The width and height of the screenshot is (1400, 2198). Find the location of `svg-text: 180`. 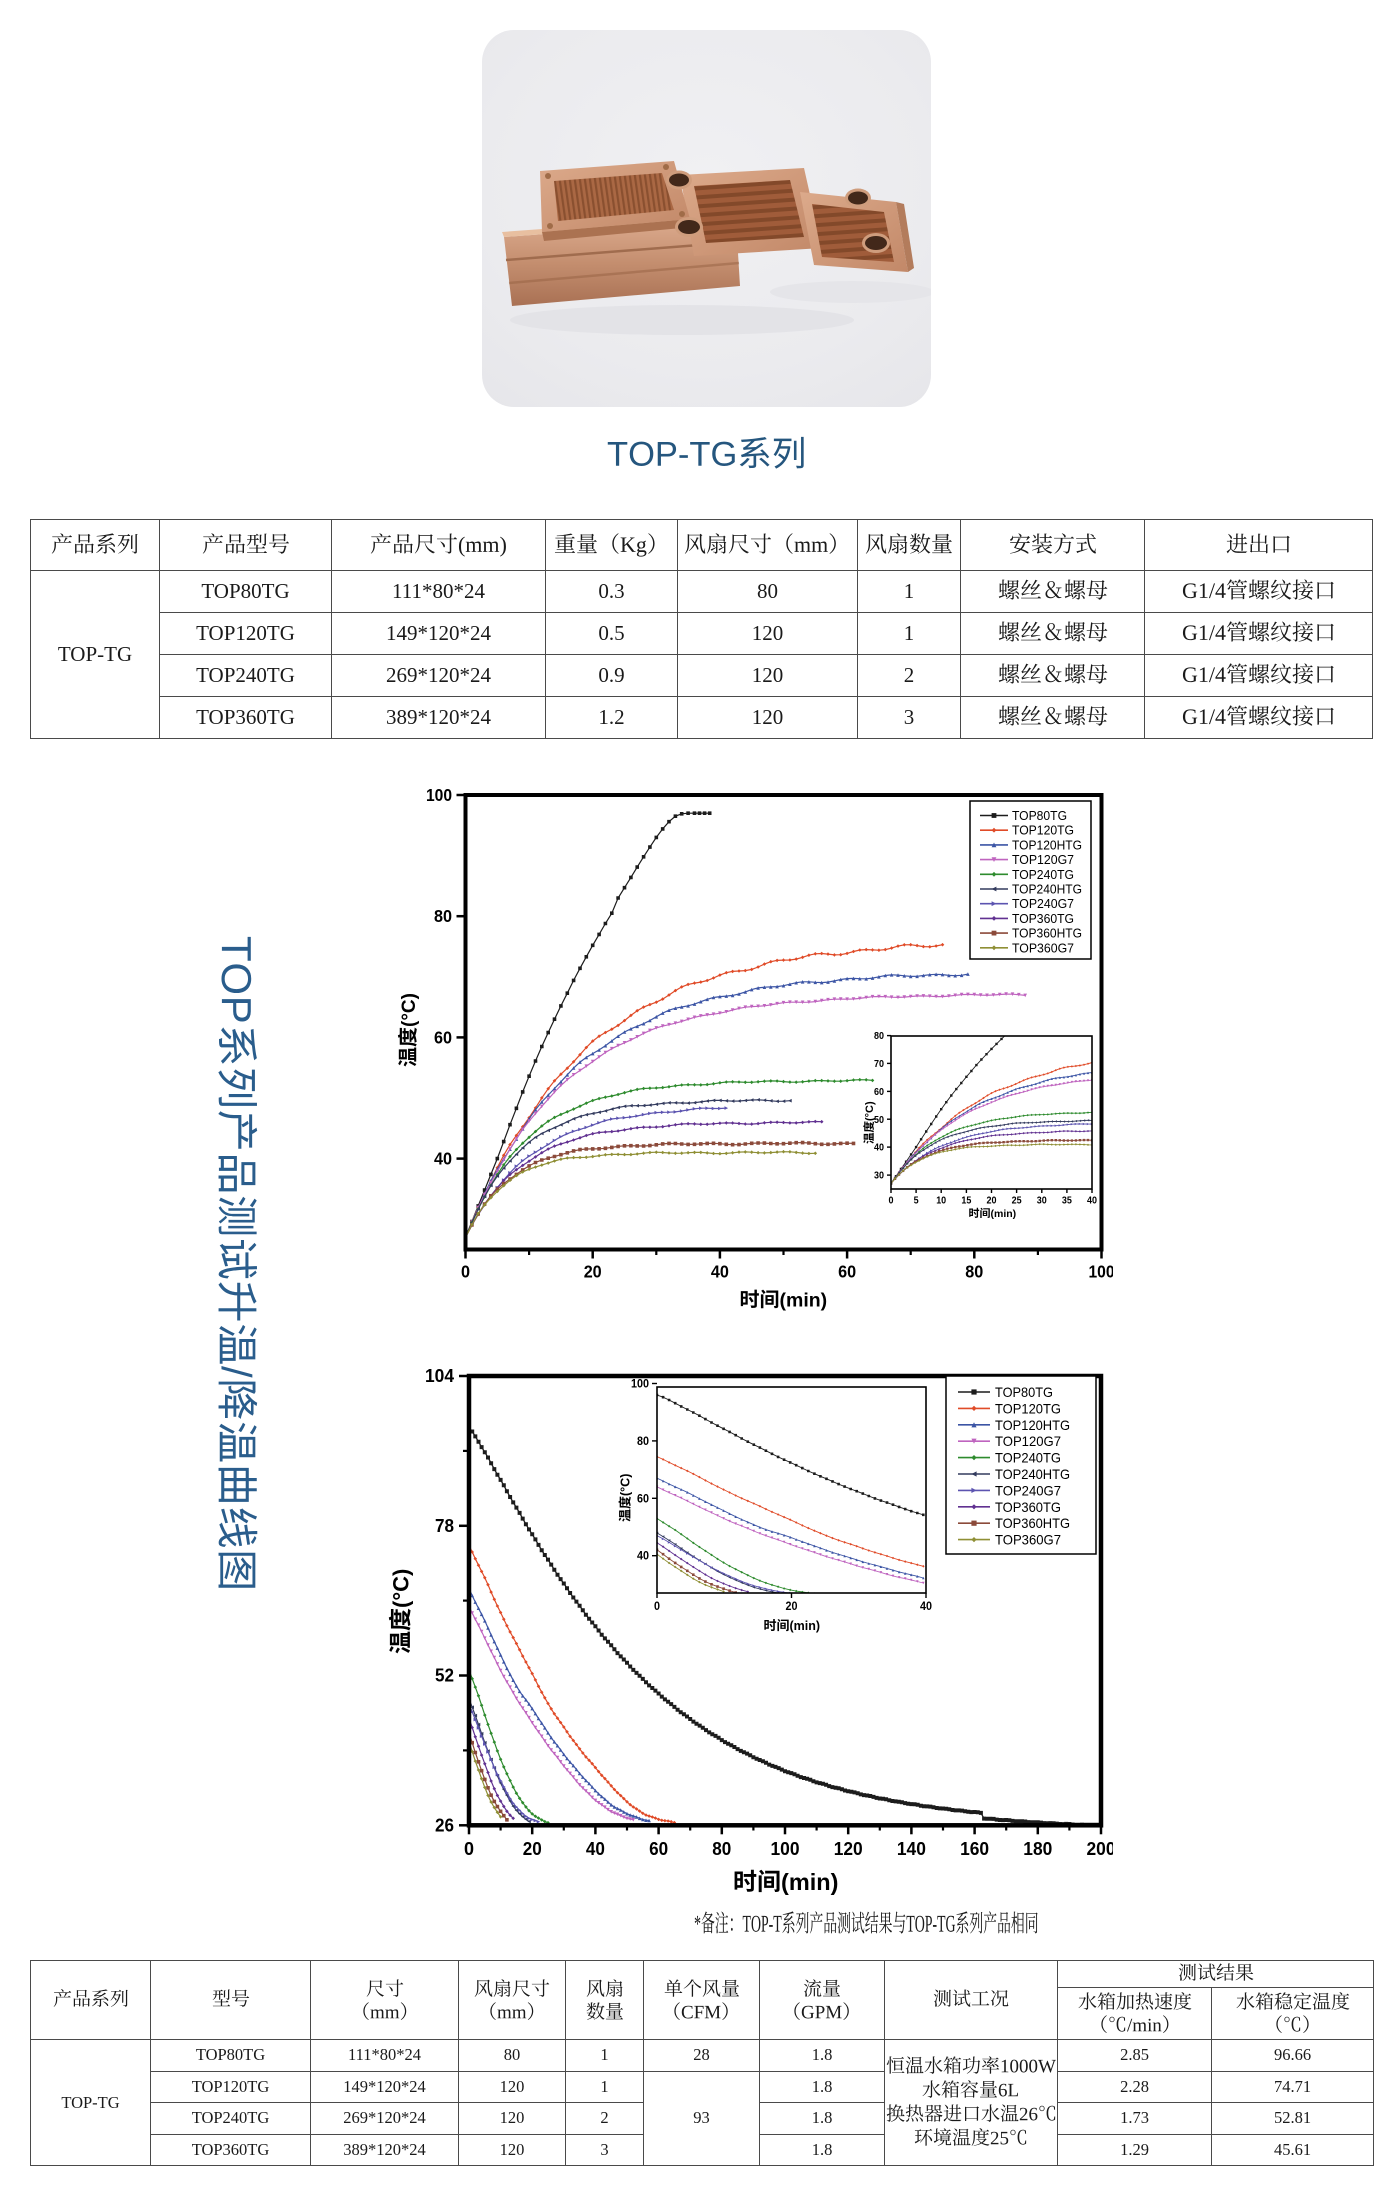

svg-text: 180 is located at coordinates (1037, 1848).